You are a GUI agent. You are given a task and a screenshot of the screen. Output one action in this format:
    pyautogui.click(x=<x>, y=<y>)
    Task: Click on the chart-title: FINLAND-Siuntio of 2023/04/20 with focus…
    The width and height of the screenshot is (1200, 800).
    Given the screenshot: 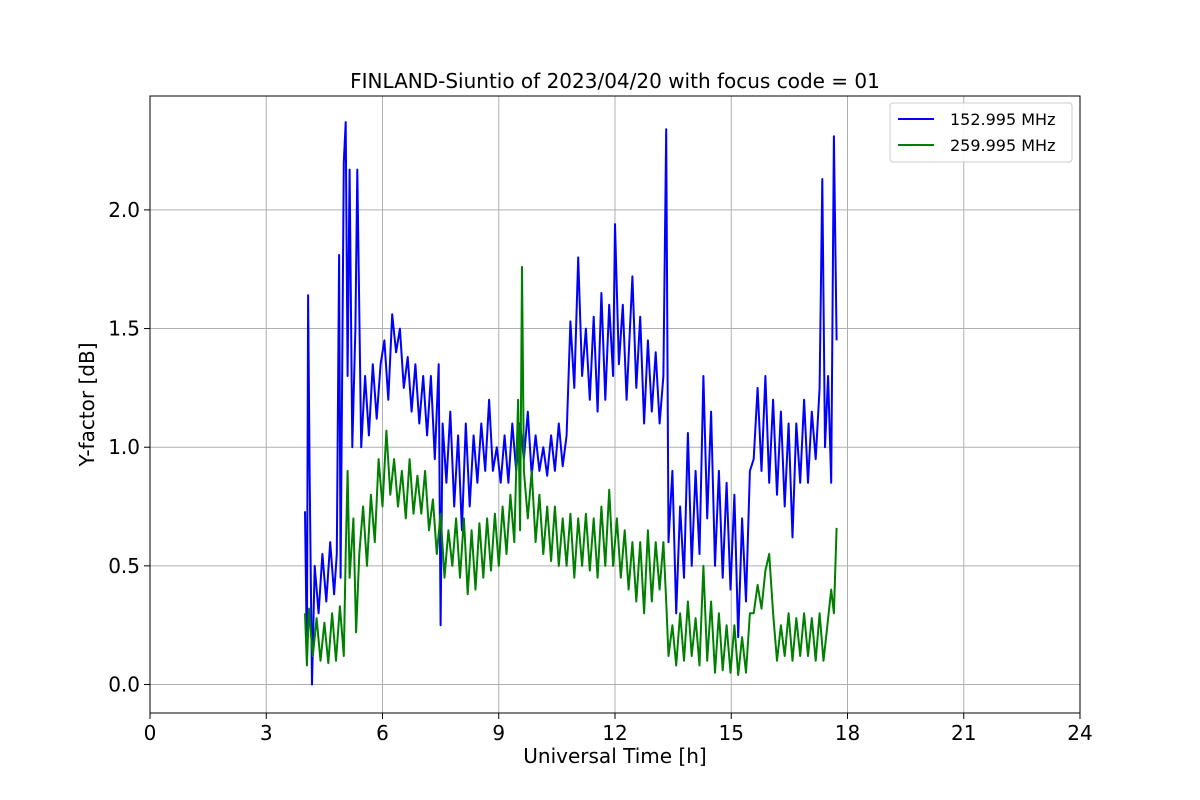 What is the action you would take?
    pyautogui.click(x=615, y=81)
    